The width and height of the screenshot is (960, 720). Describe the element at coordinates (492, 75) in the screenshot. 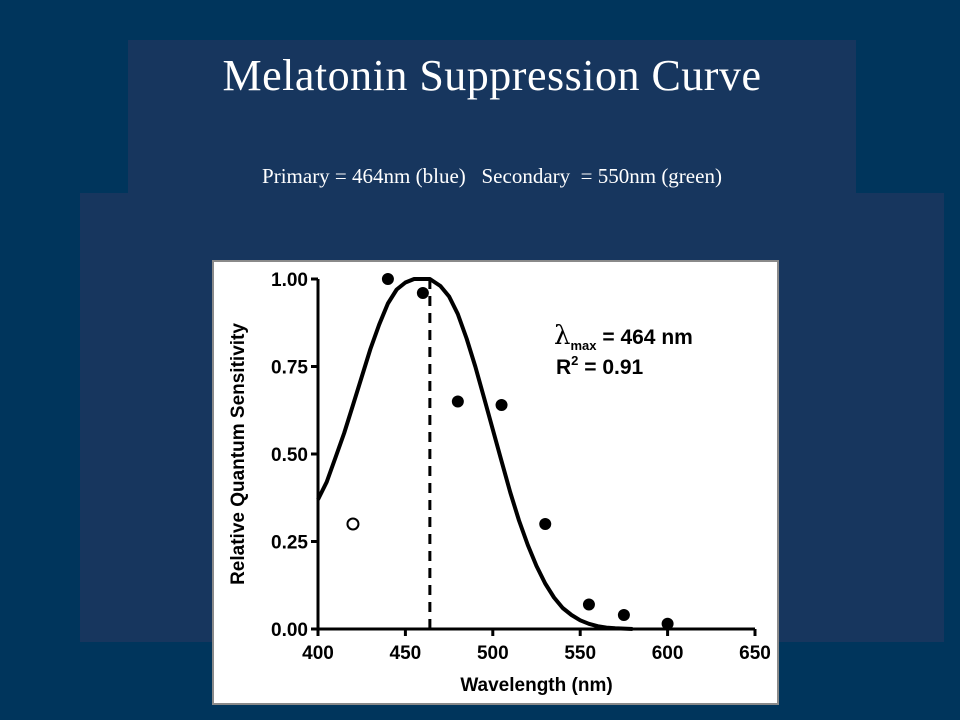

I see `slide-title: Melatonin Suppression Curve` at that location.